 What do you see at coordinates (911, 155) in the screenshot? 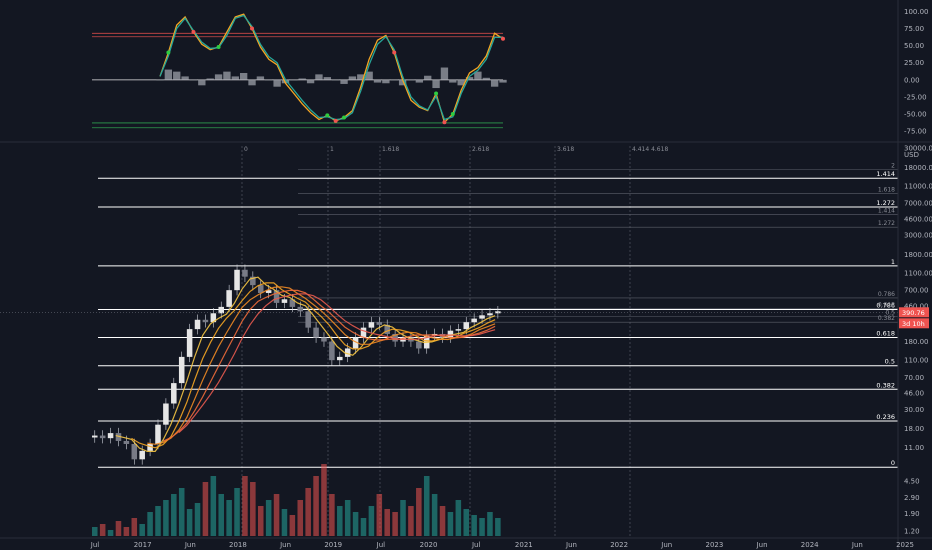
I see `currency-label: USD` at bounding box center [911, 155].